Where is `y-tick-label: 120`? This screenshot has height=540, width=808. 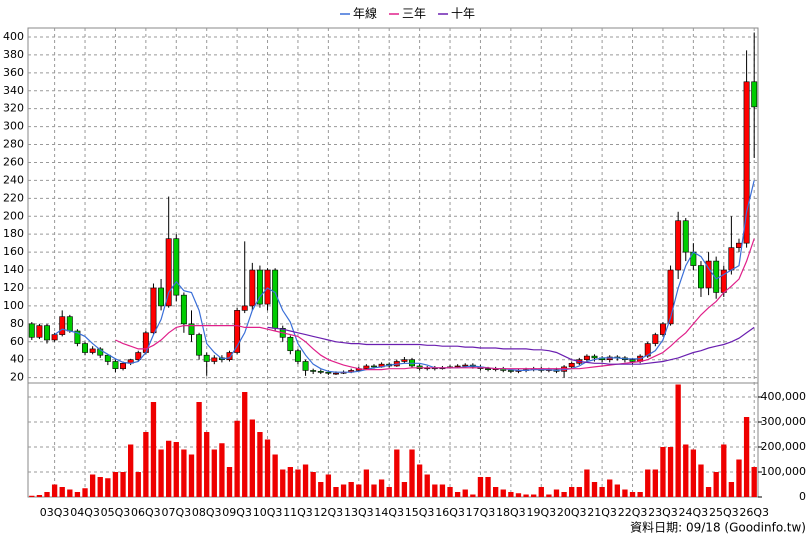 y-tick-label: 120 is located at coordinates (13, 287).